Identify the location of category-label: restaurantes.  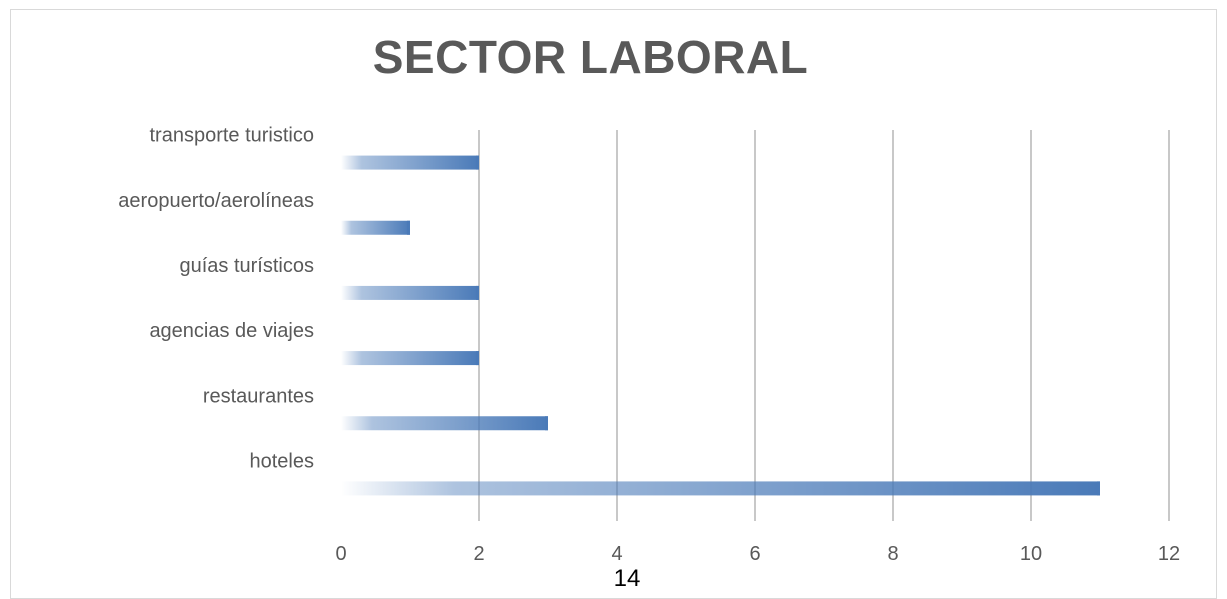
(258, 396).